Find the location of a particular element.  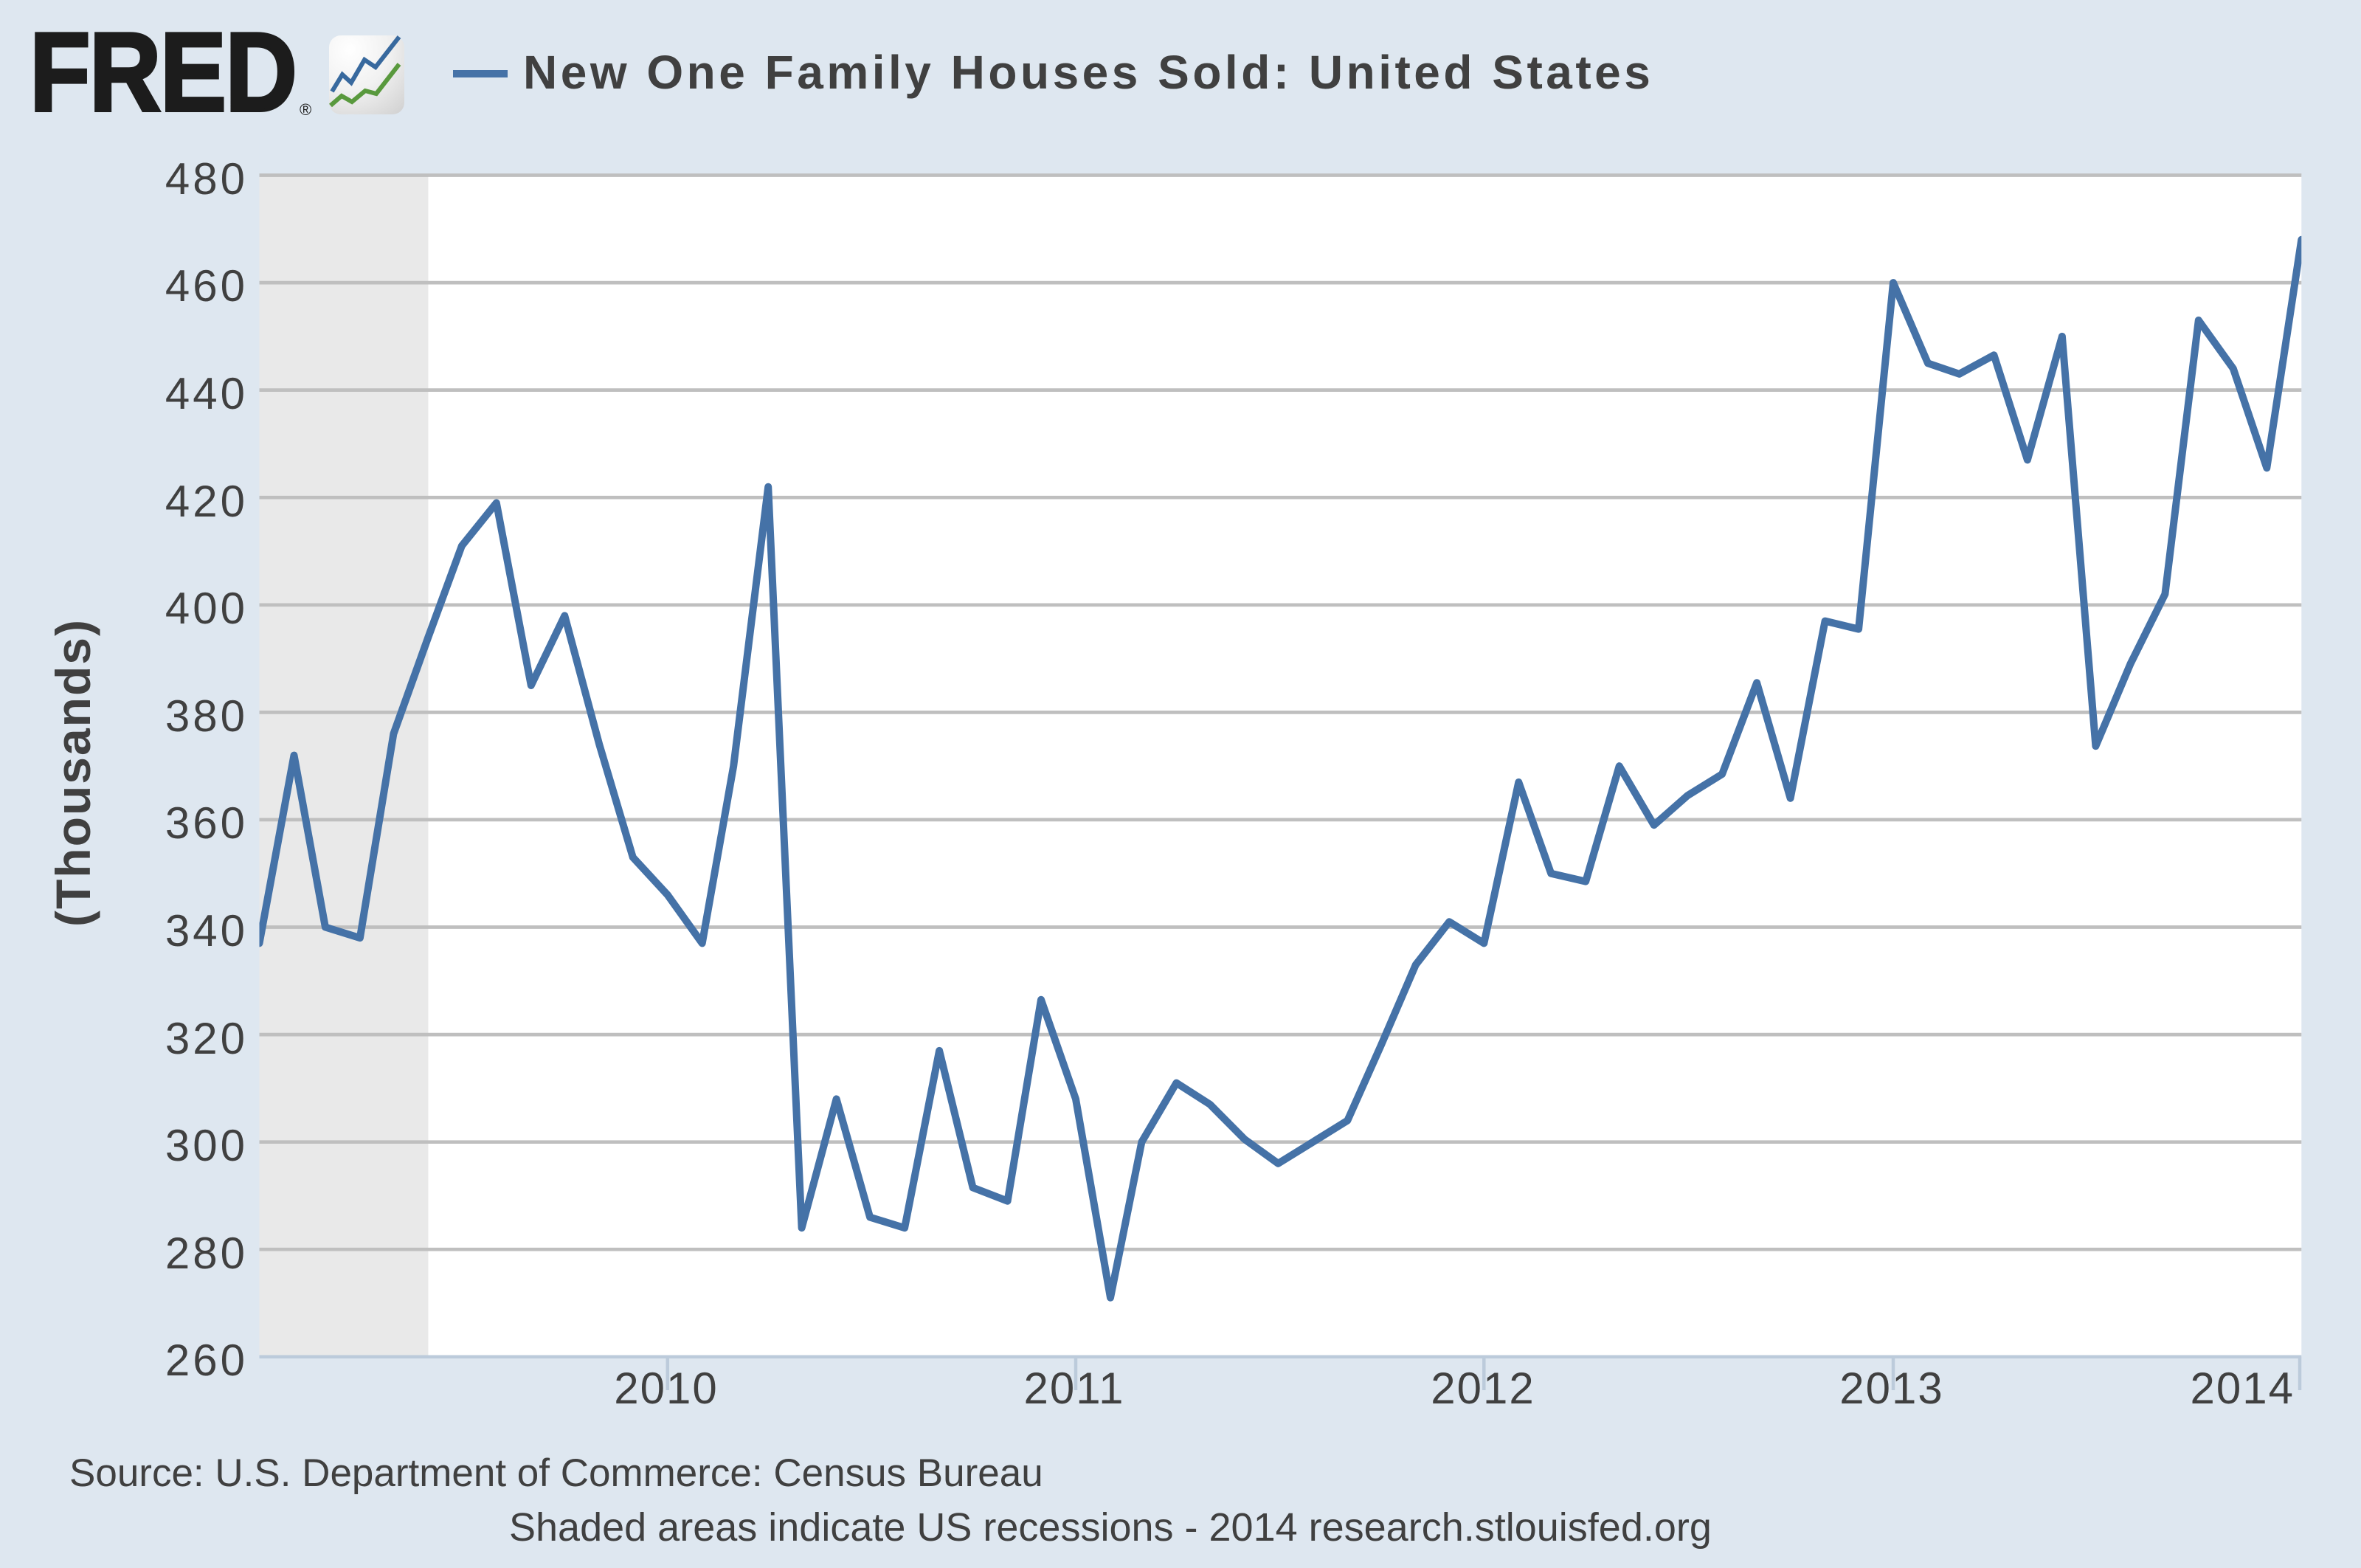

svg-text: 380 is located at coordinates (206, 716).